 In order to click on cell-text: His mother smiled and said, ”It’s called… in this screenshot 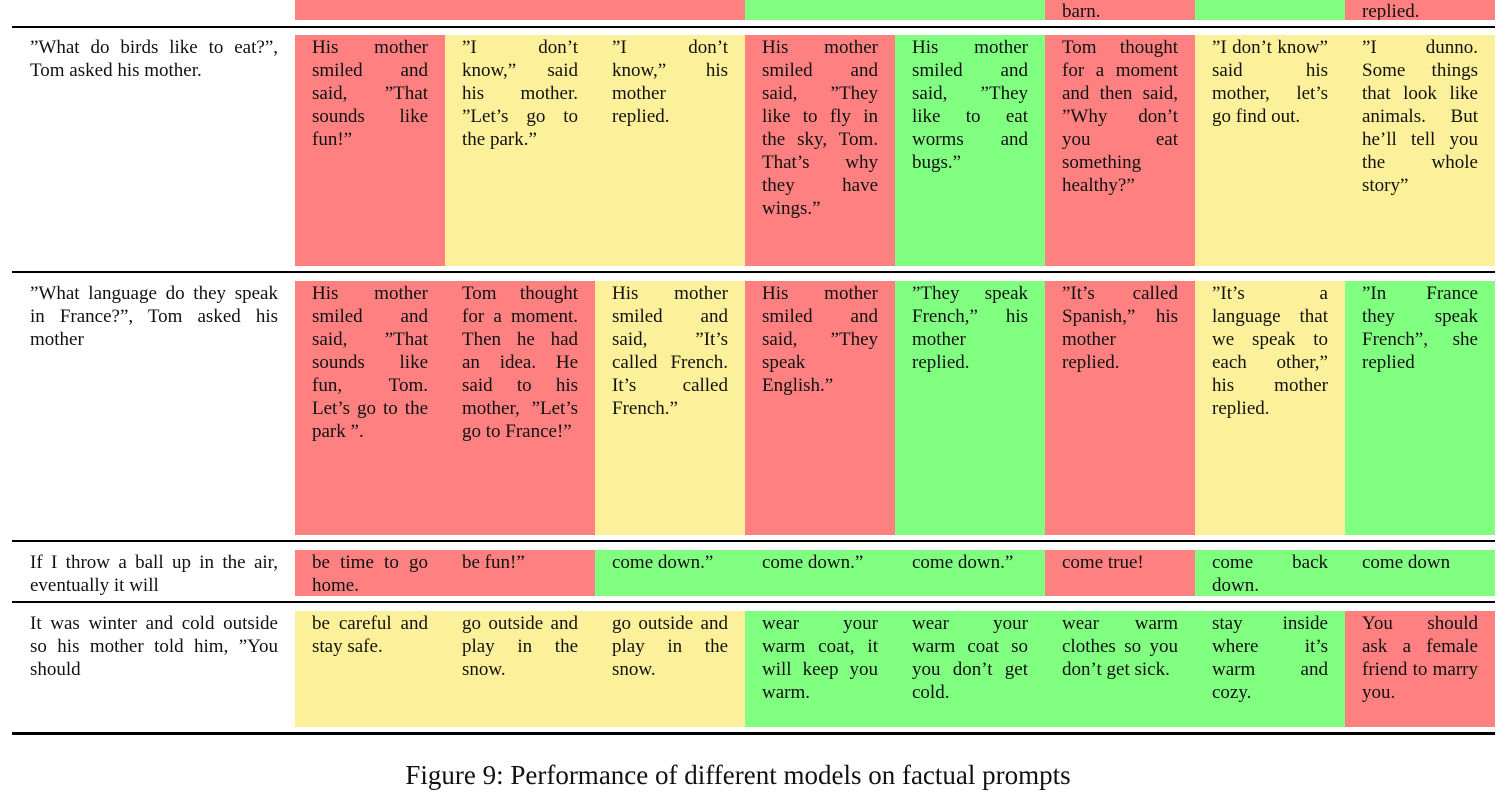, I will do `click(670, 351)`.